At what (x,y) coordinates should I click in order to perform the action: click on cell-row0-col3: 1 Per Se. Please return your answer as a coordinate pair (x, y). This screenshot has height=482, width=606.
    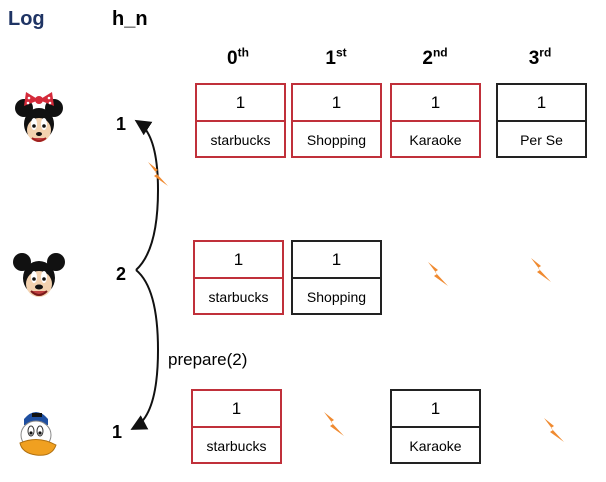
    Looking at the image, I should click on (541, 120).